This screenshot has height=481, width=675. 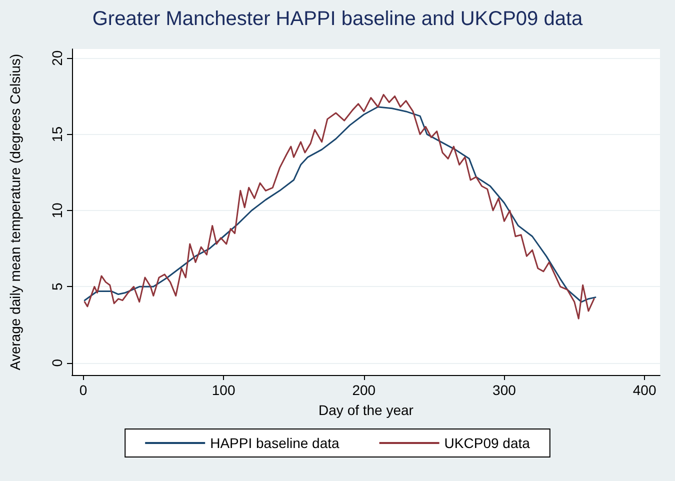 I want to click on x-axis-title: Day of the year, so click(x=366, y=410).